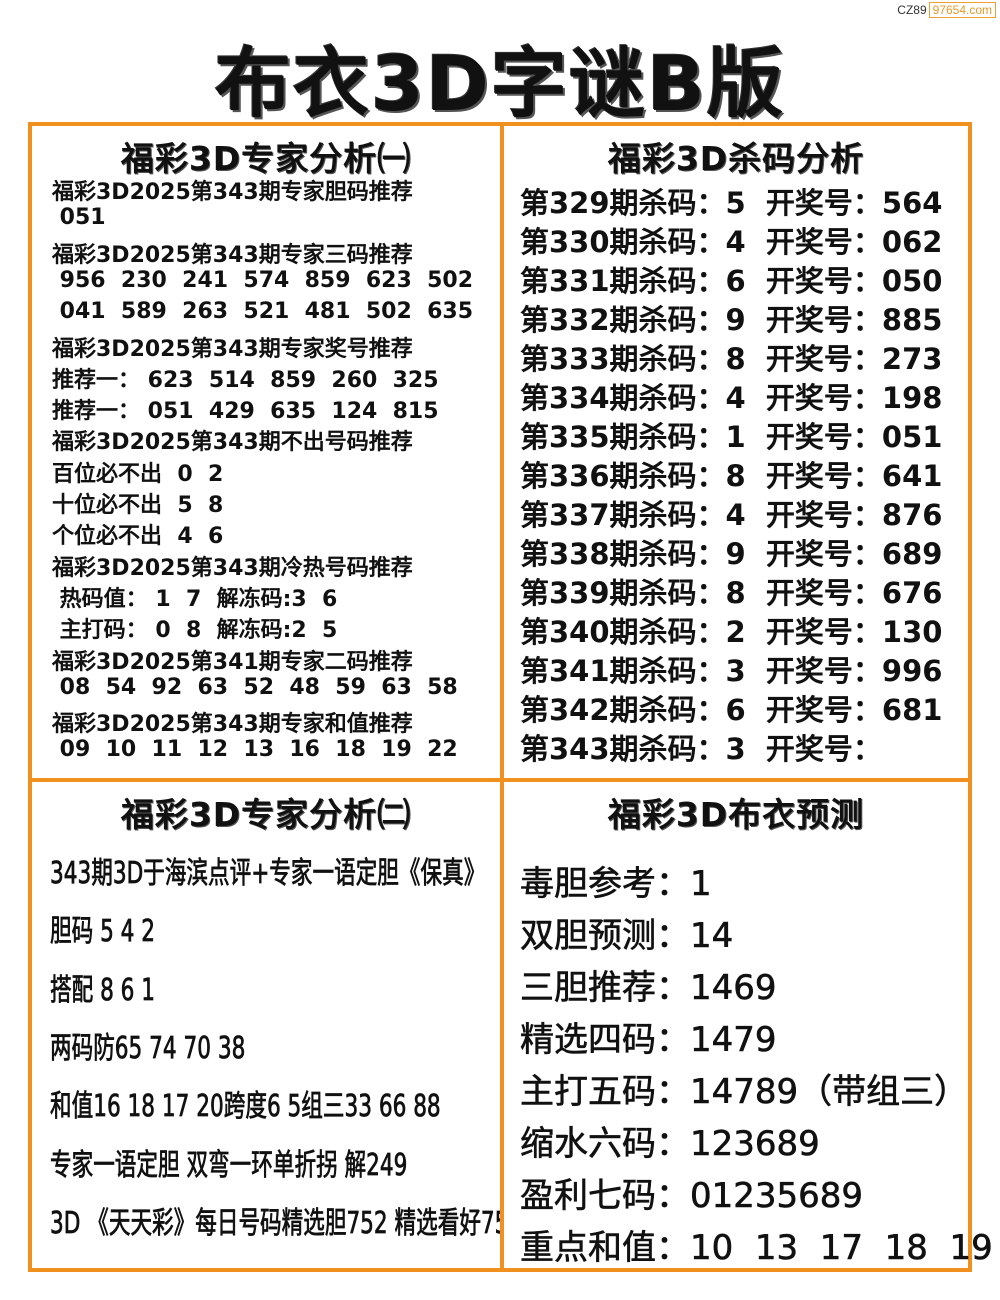 The image size is (1000, 1300). Describe the element at coordinates (736, 158) in the screenshot. I see `panel-heading: 福彩3D杀码分析` at that location.